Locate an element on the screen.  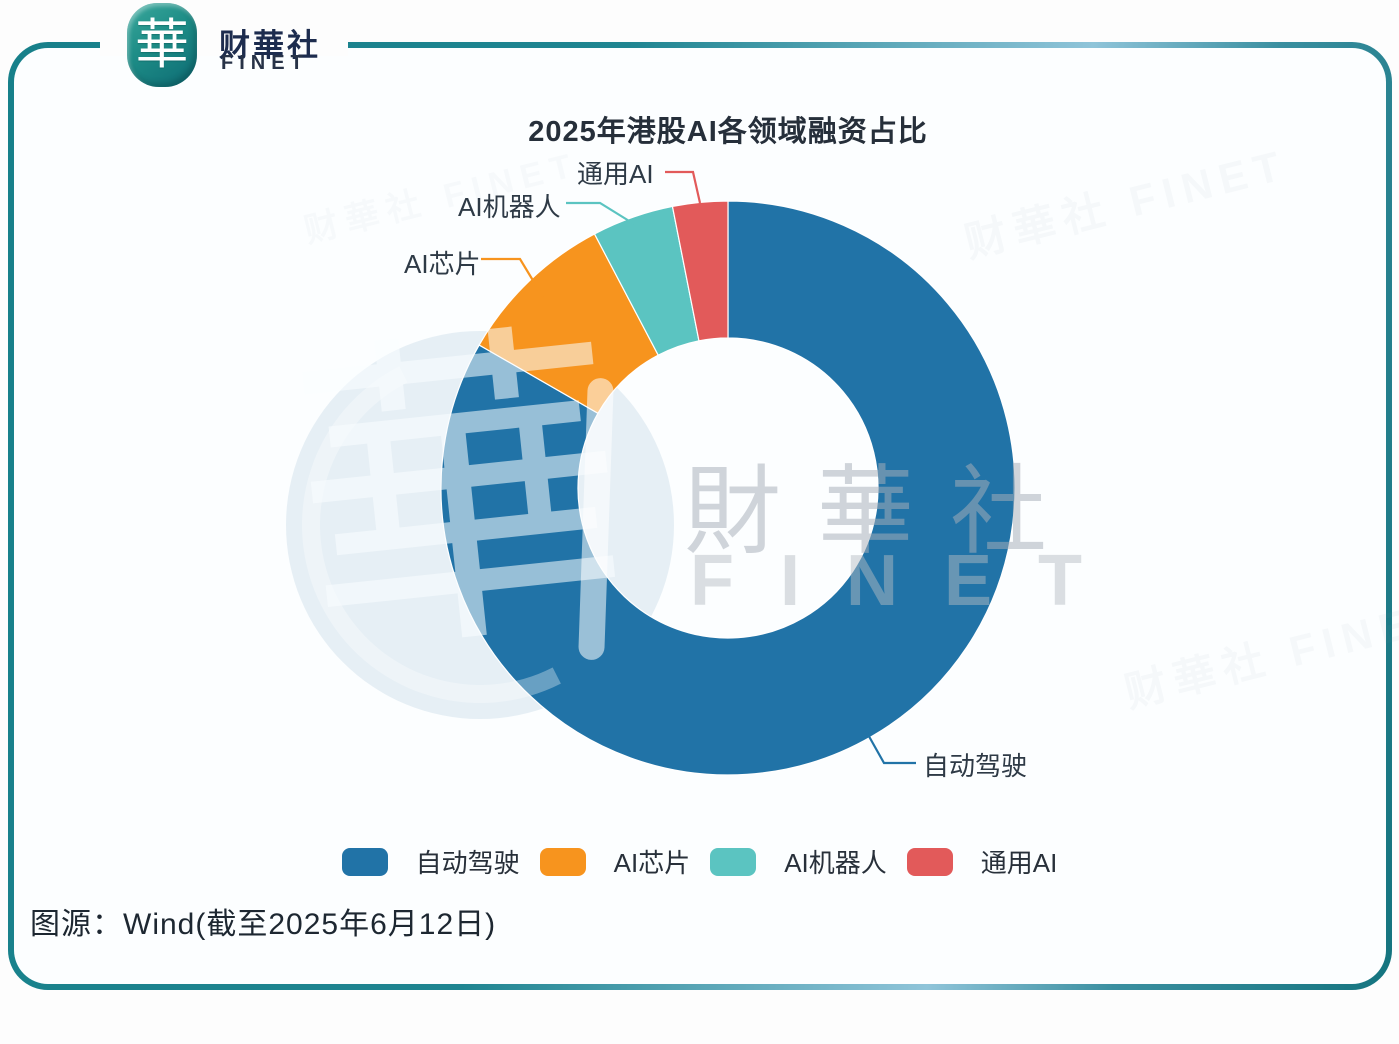
brand-logo-glyph: 華 is located at coordinates (162, 44).